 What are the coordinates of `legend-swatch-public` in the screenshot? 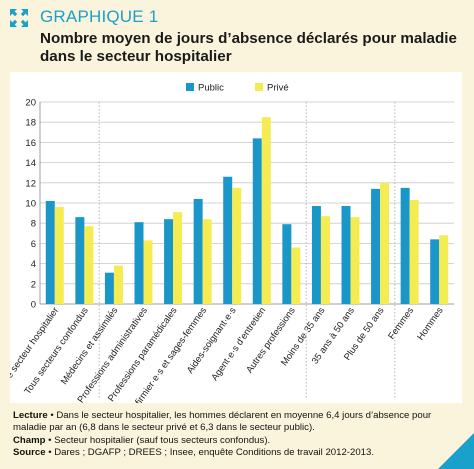 It's located at (190, 87).